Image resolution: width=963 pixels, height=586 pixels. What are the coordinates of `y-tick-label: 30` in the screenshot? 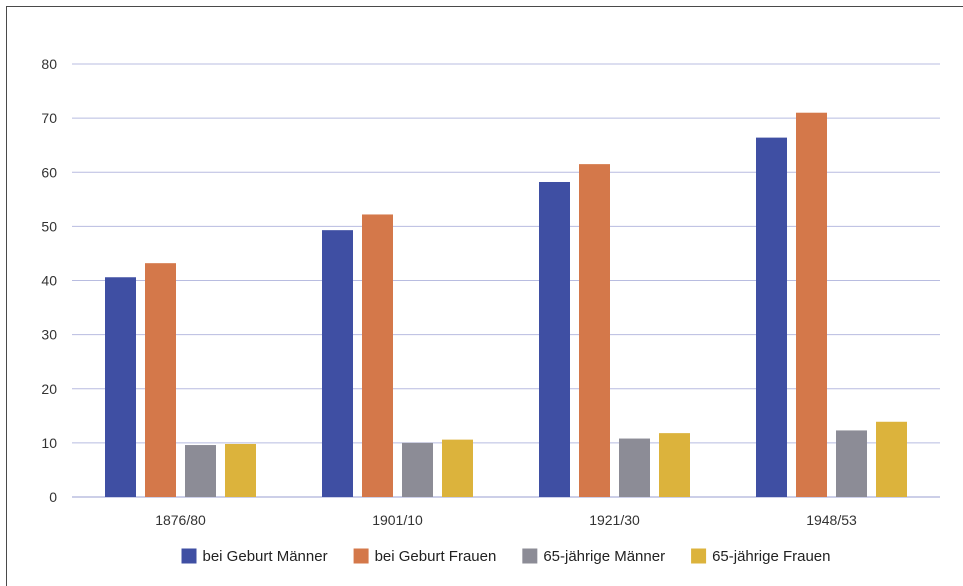 It's located at (49, 335).